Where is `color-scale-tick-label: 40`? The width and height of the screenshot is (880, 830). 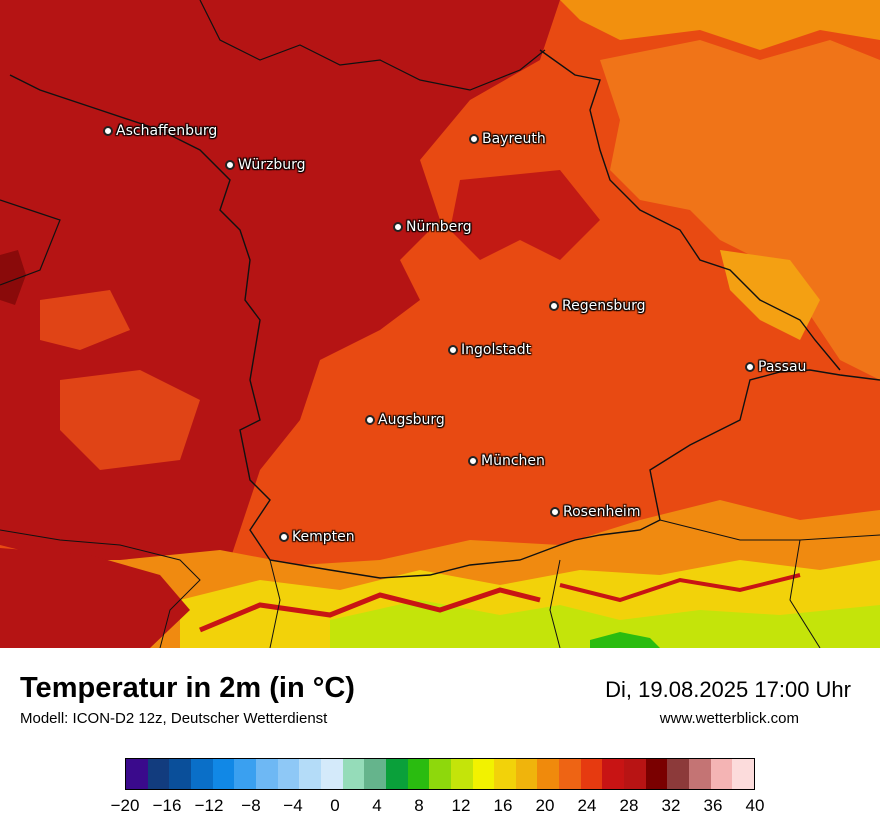 color-scale-tick-label: 40 is located at coordinates (755, 805).